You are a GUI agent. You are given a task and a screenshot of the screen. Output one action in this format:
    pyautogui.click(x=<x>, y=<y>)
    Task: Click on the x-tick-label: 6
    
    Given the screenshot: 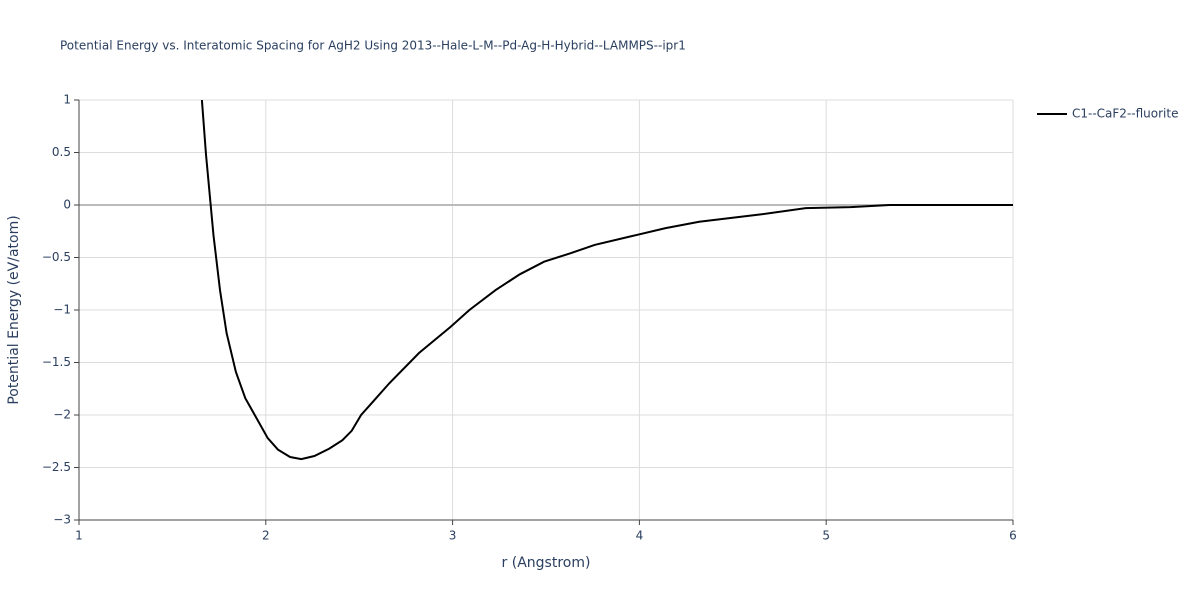 What is the action you would take?
    pyautogui.click(x=1013, y=536)
    